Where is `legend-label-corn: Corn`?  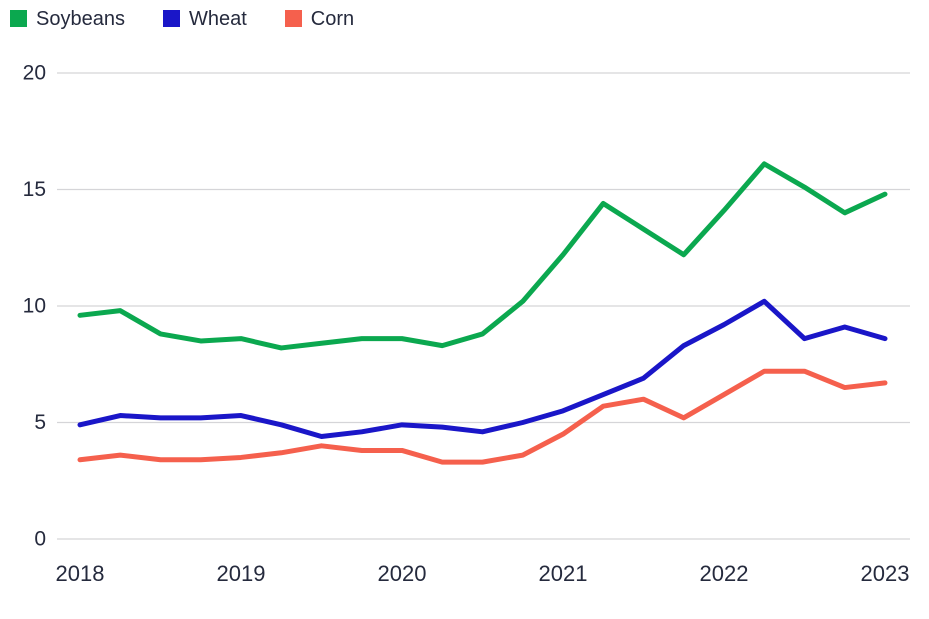 legend-label-corn: Corn is located at coordinates (332, 19).